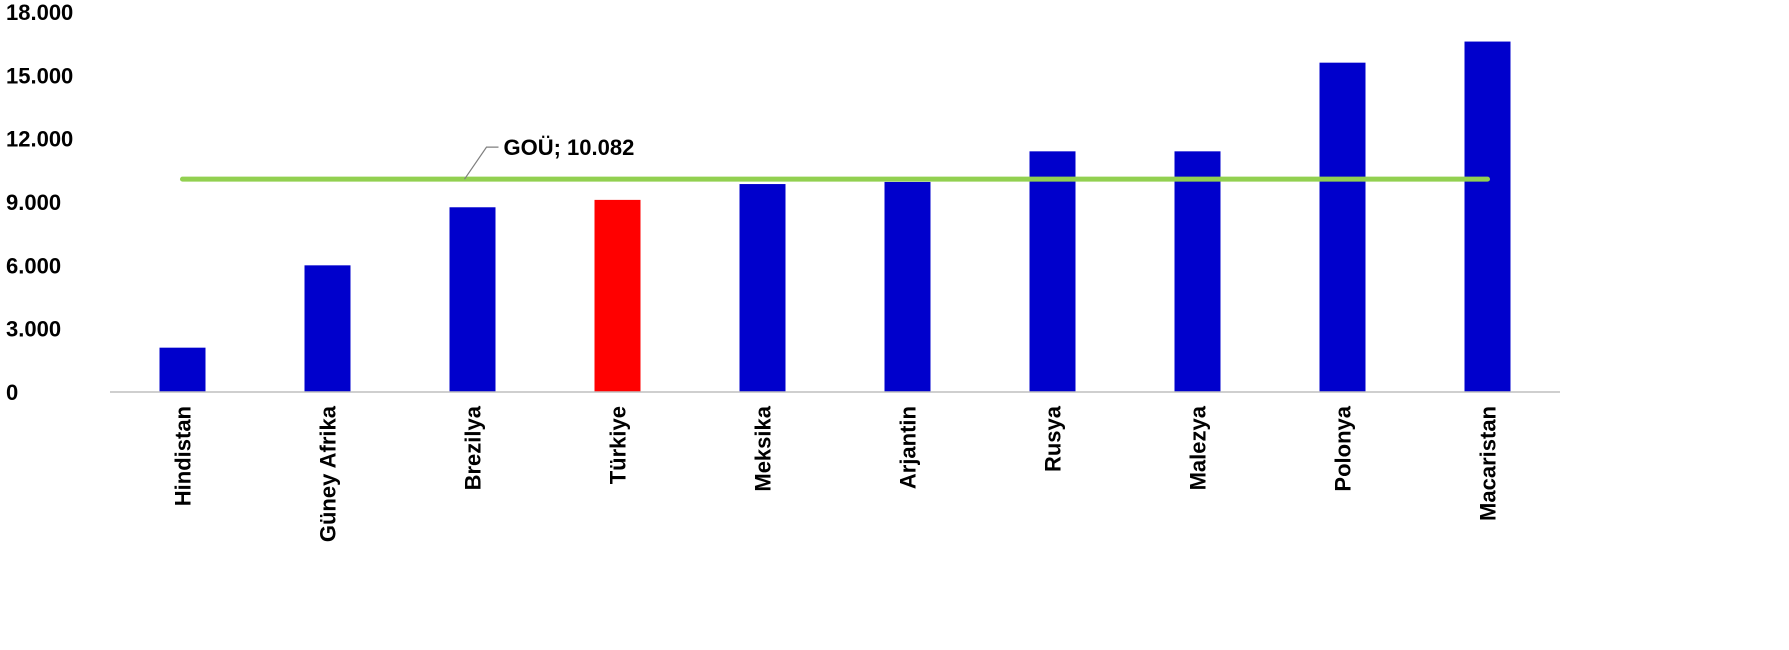 The height and width of the screenshot is (650, 1789). Describe the element at coordinates (33, 265) in the screenshot. I see `y-tick-label: 6.000` at that location.